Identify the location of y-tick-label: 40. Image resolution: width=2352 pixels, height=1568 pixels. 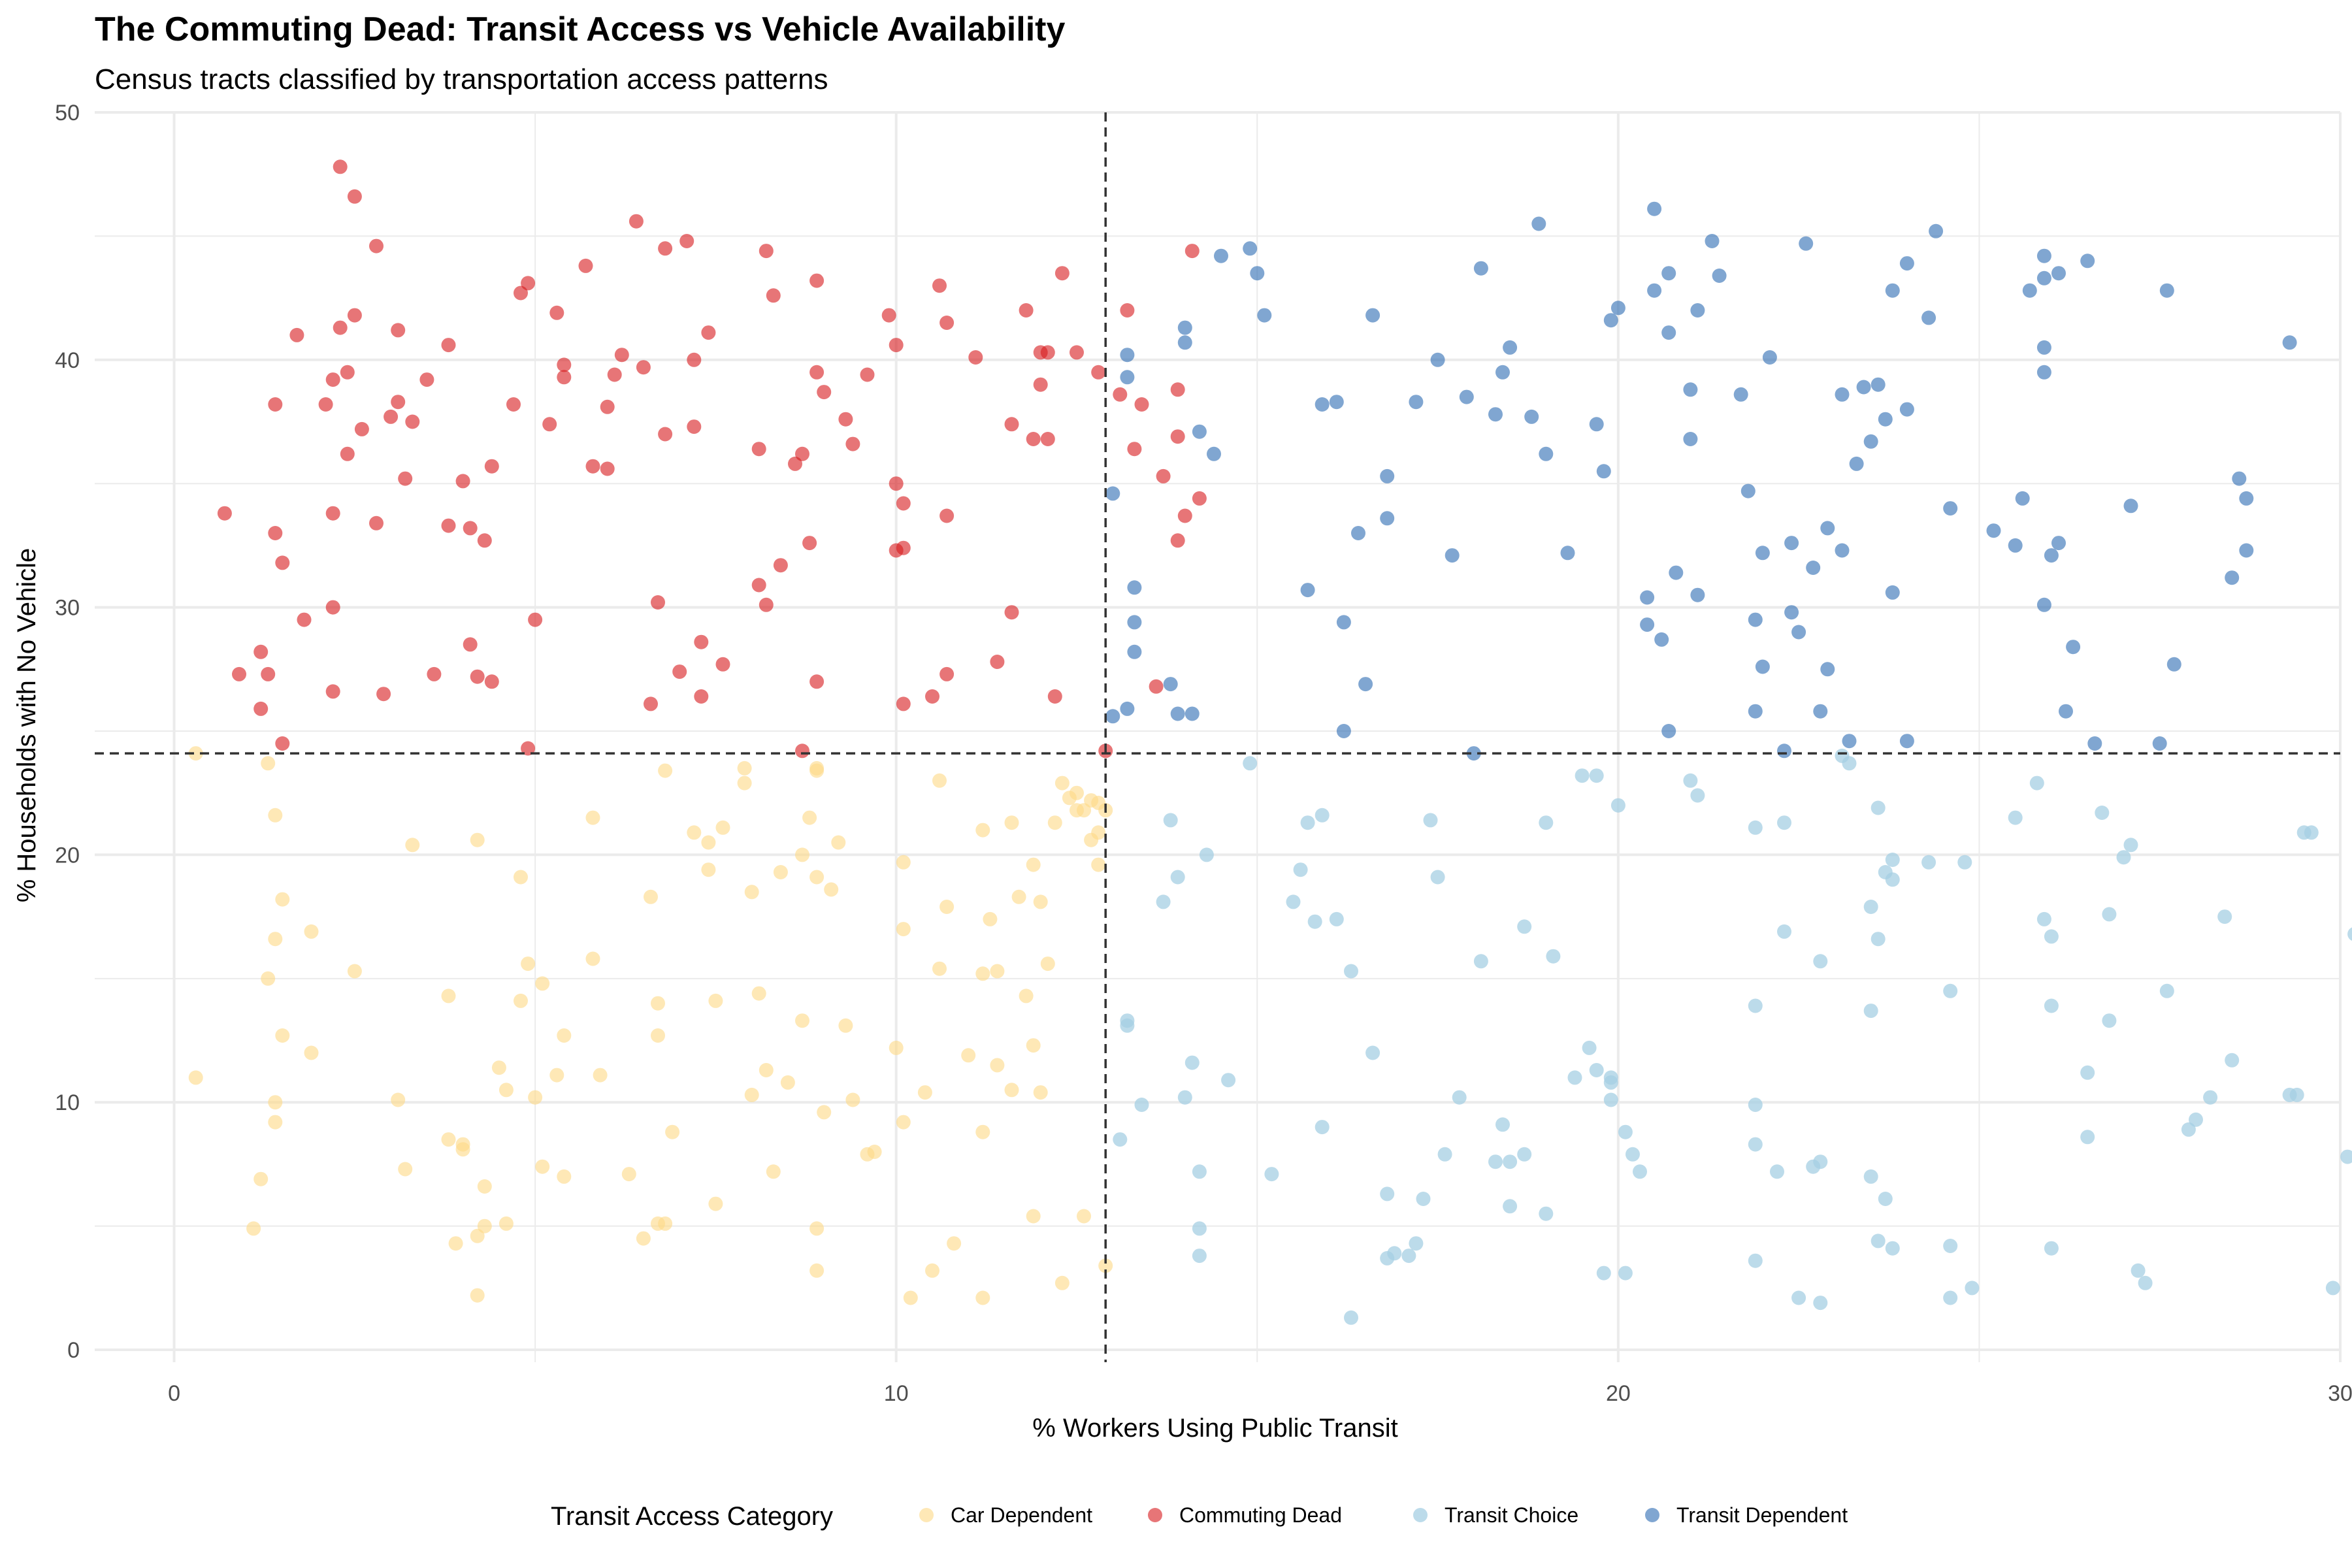
(67, 360).